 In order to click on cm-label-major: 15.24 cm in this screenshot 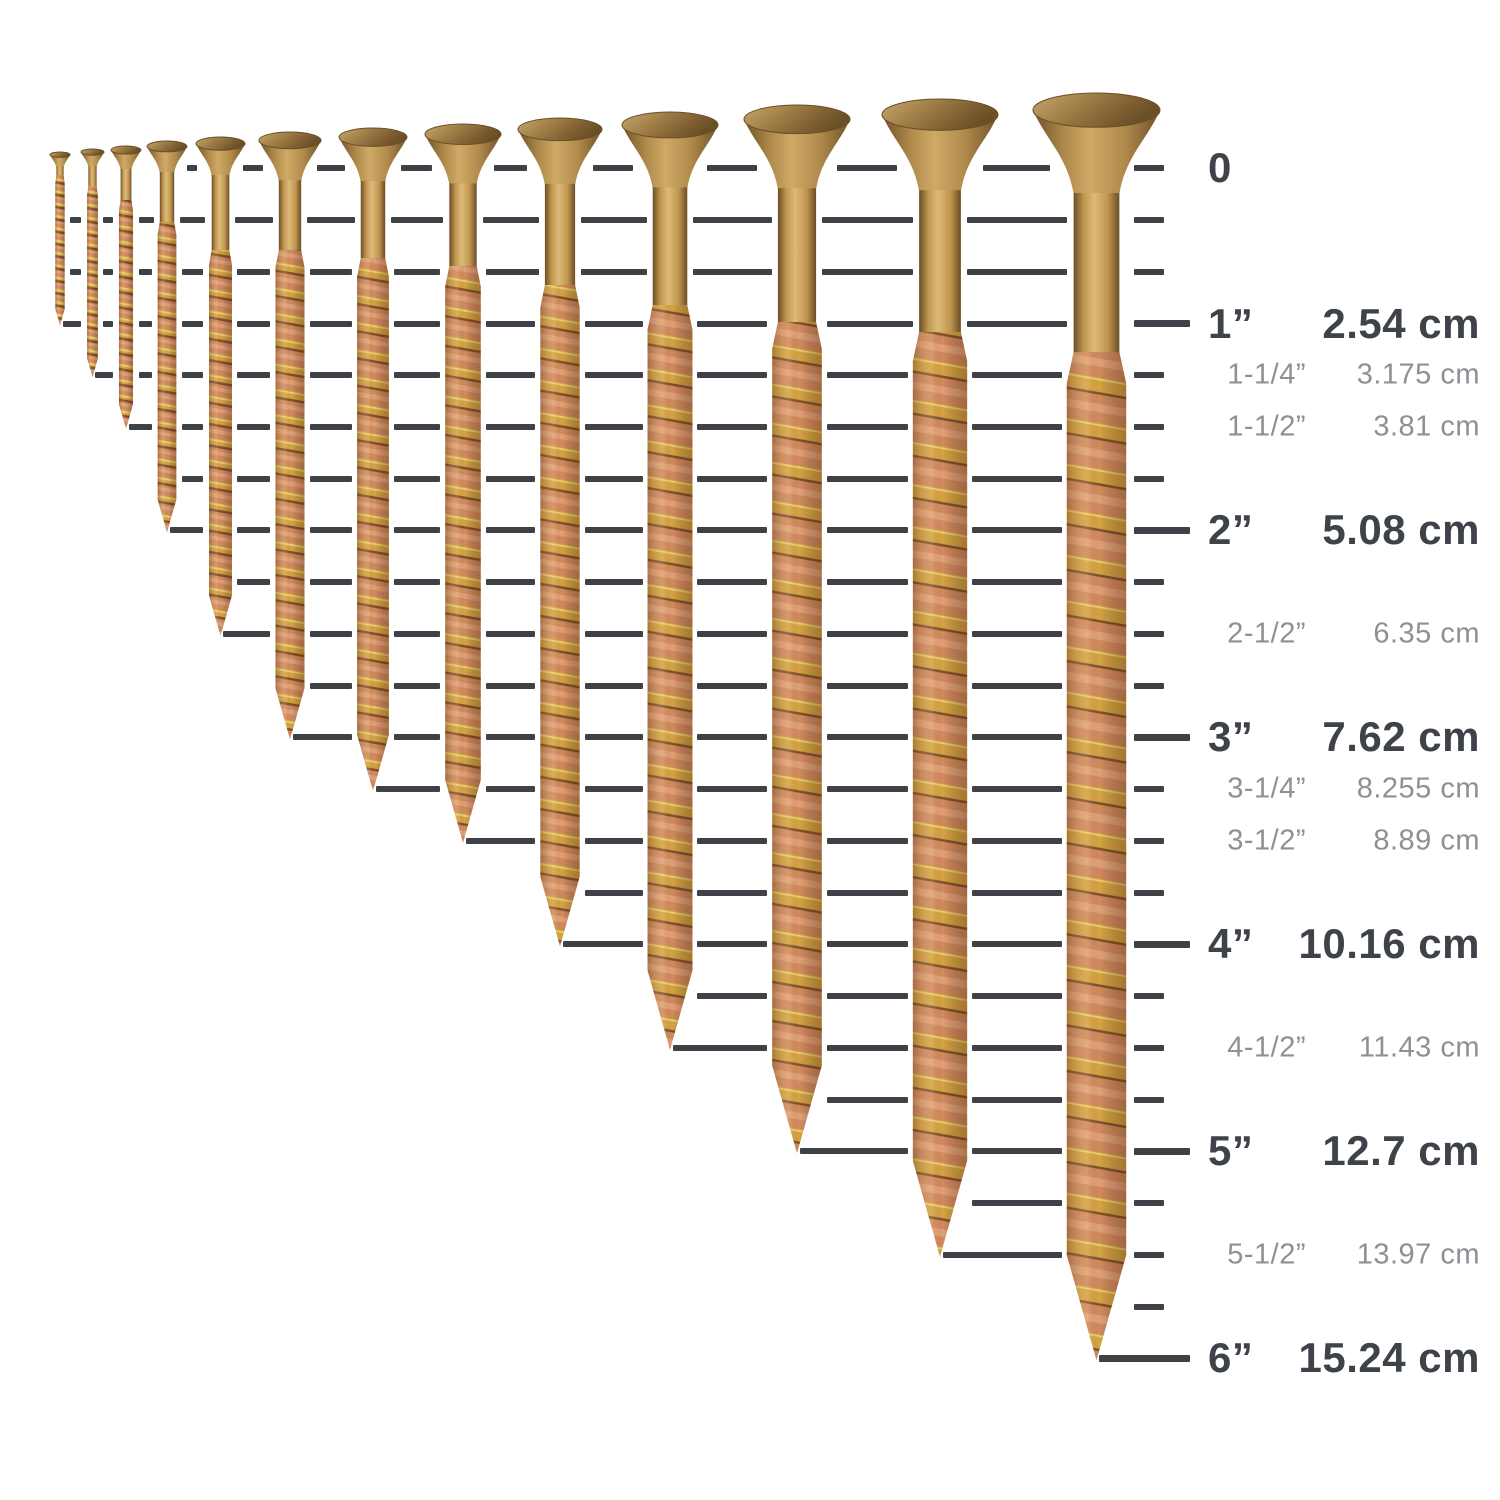, I will do `click(1389, 1358)`.